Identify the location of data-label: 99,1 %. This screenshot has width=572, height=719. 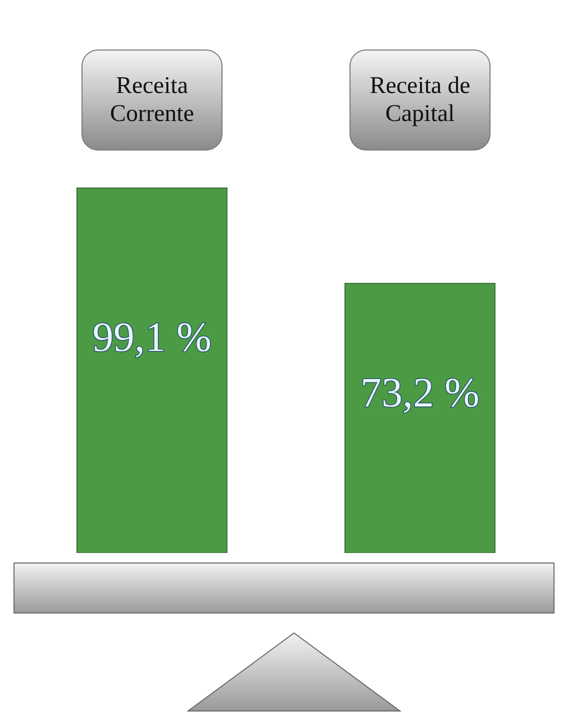
(152, 337).